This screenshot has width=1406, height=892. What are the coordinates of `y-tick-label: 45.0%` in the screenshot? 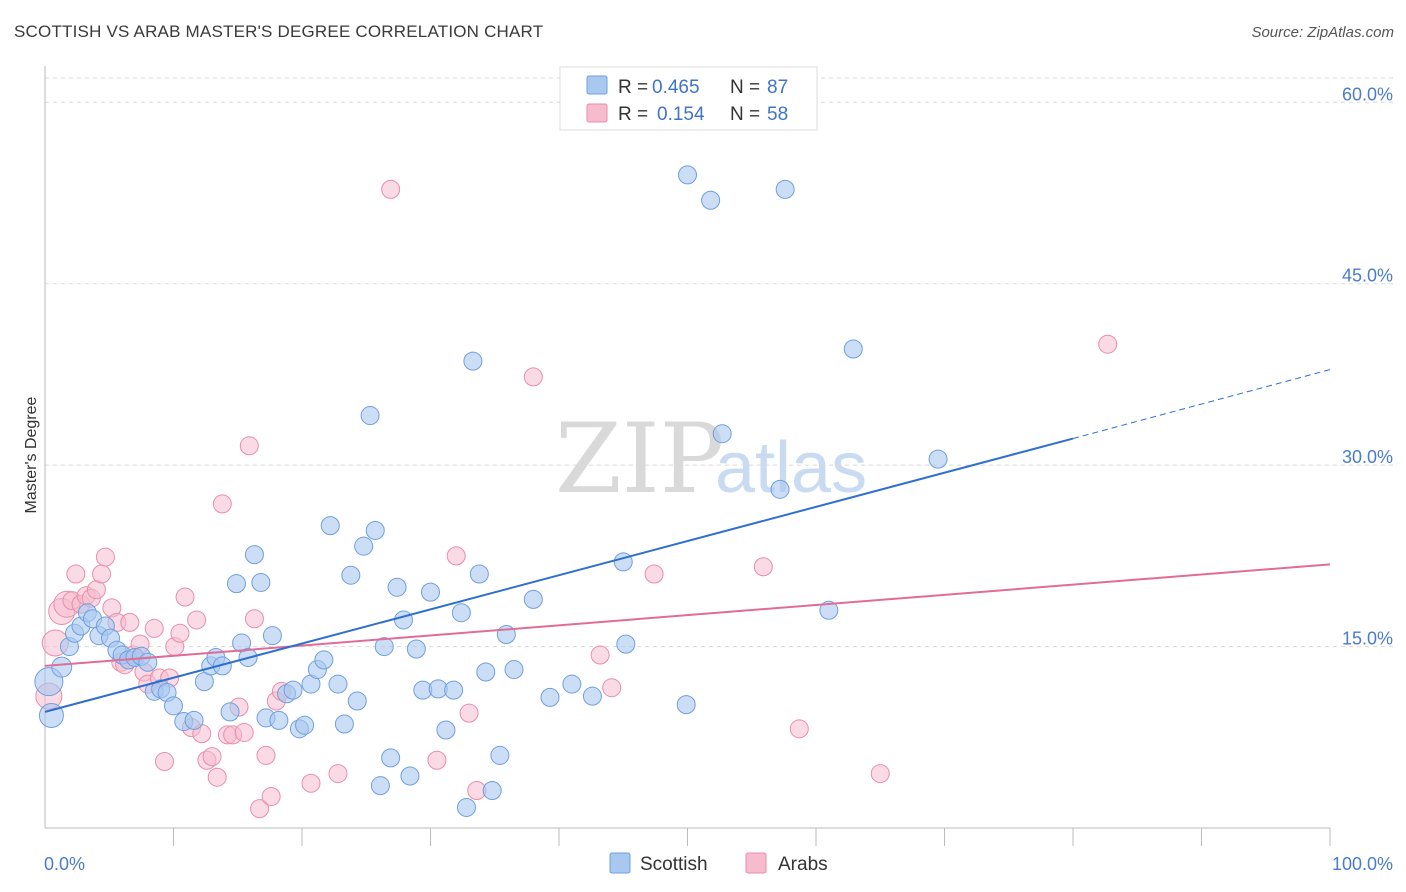 It's located at (1367, 276).